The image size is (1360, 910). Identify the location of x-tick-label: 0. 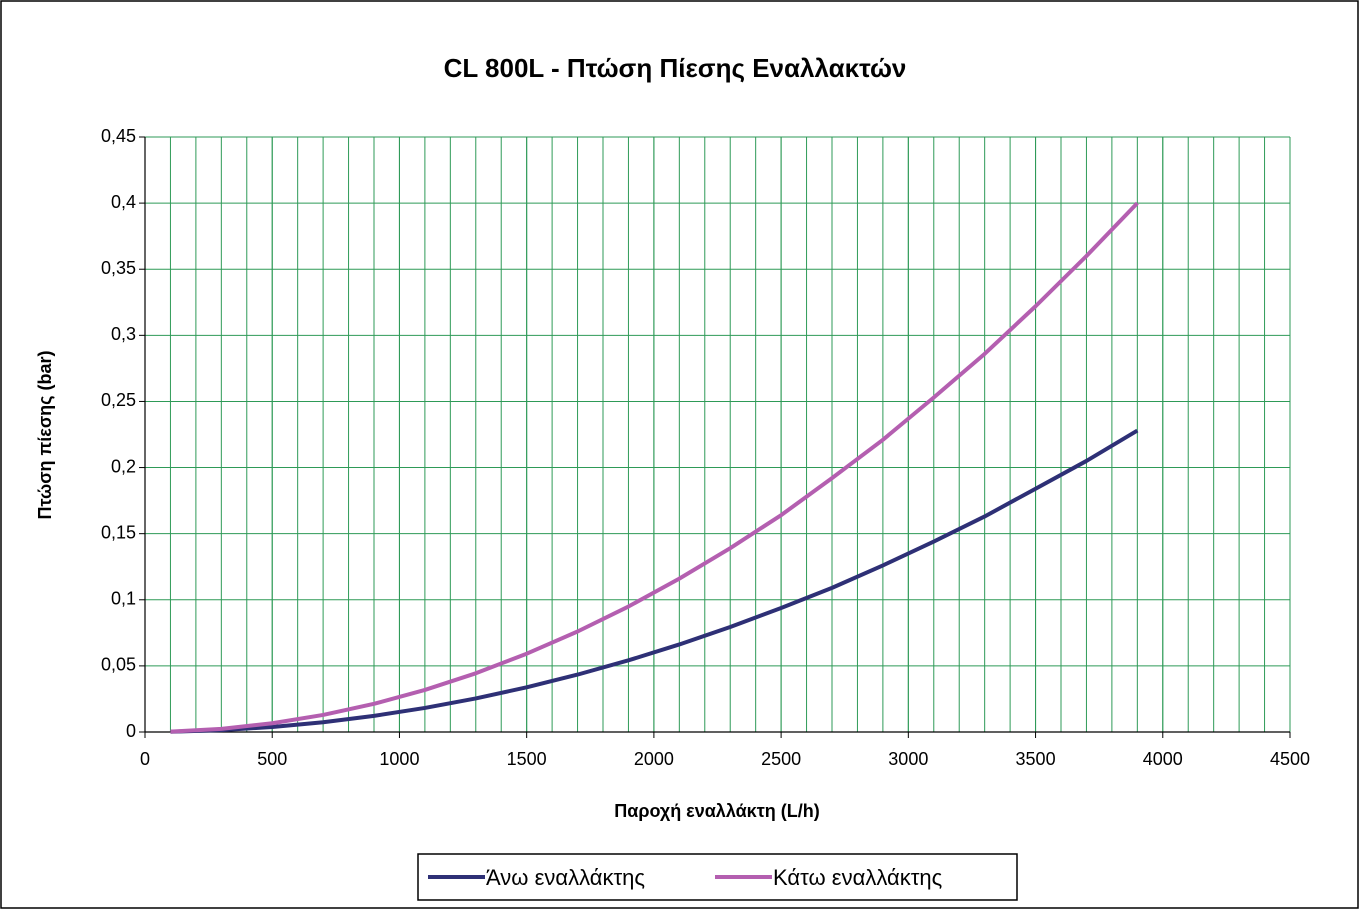
(145, 759).